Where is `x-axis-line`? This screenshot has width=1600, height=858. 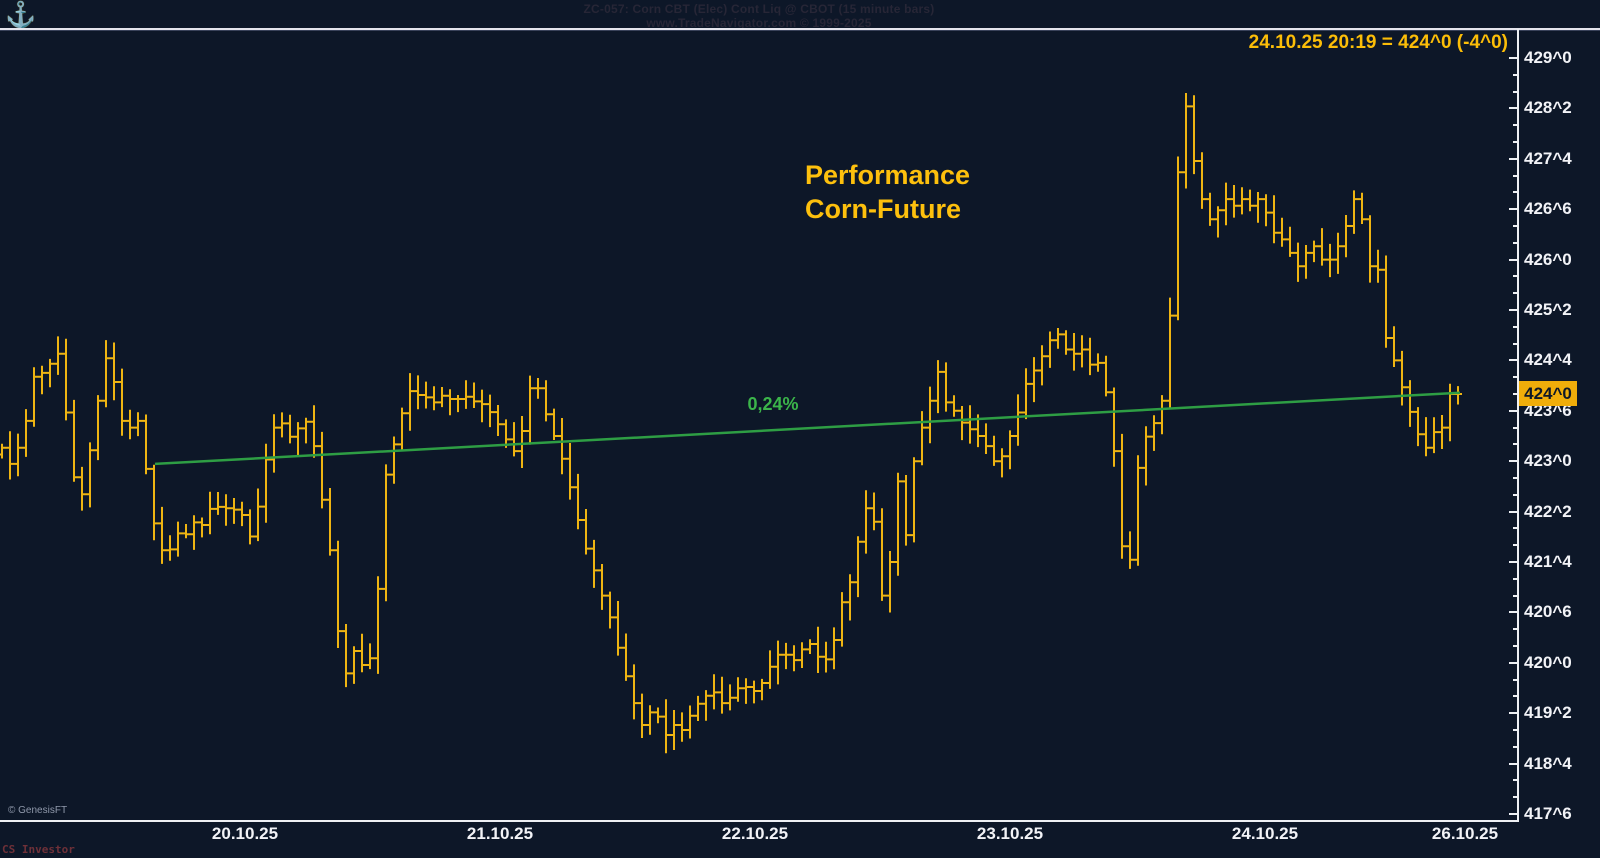 x-axis-line is located at coordinates (759, 821).